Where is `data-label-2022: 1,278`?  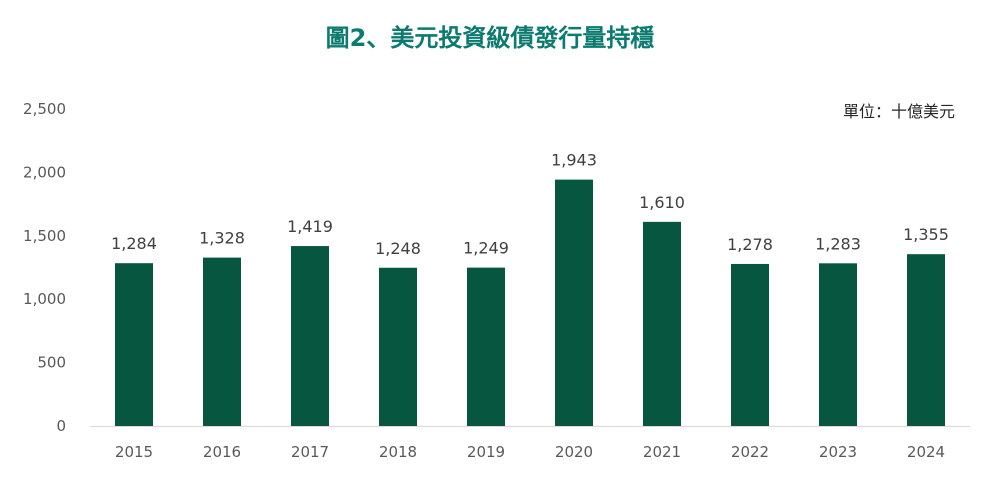 data-label-2022: 1,278 is located at coordinates (750, 244).